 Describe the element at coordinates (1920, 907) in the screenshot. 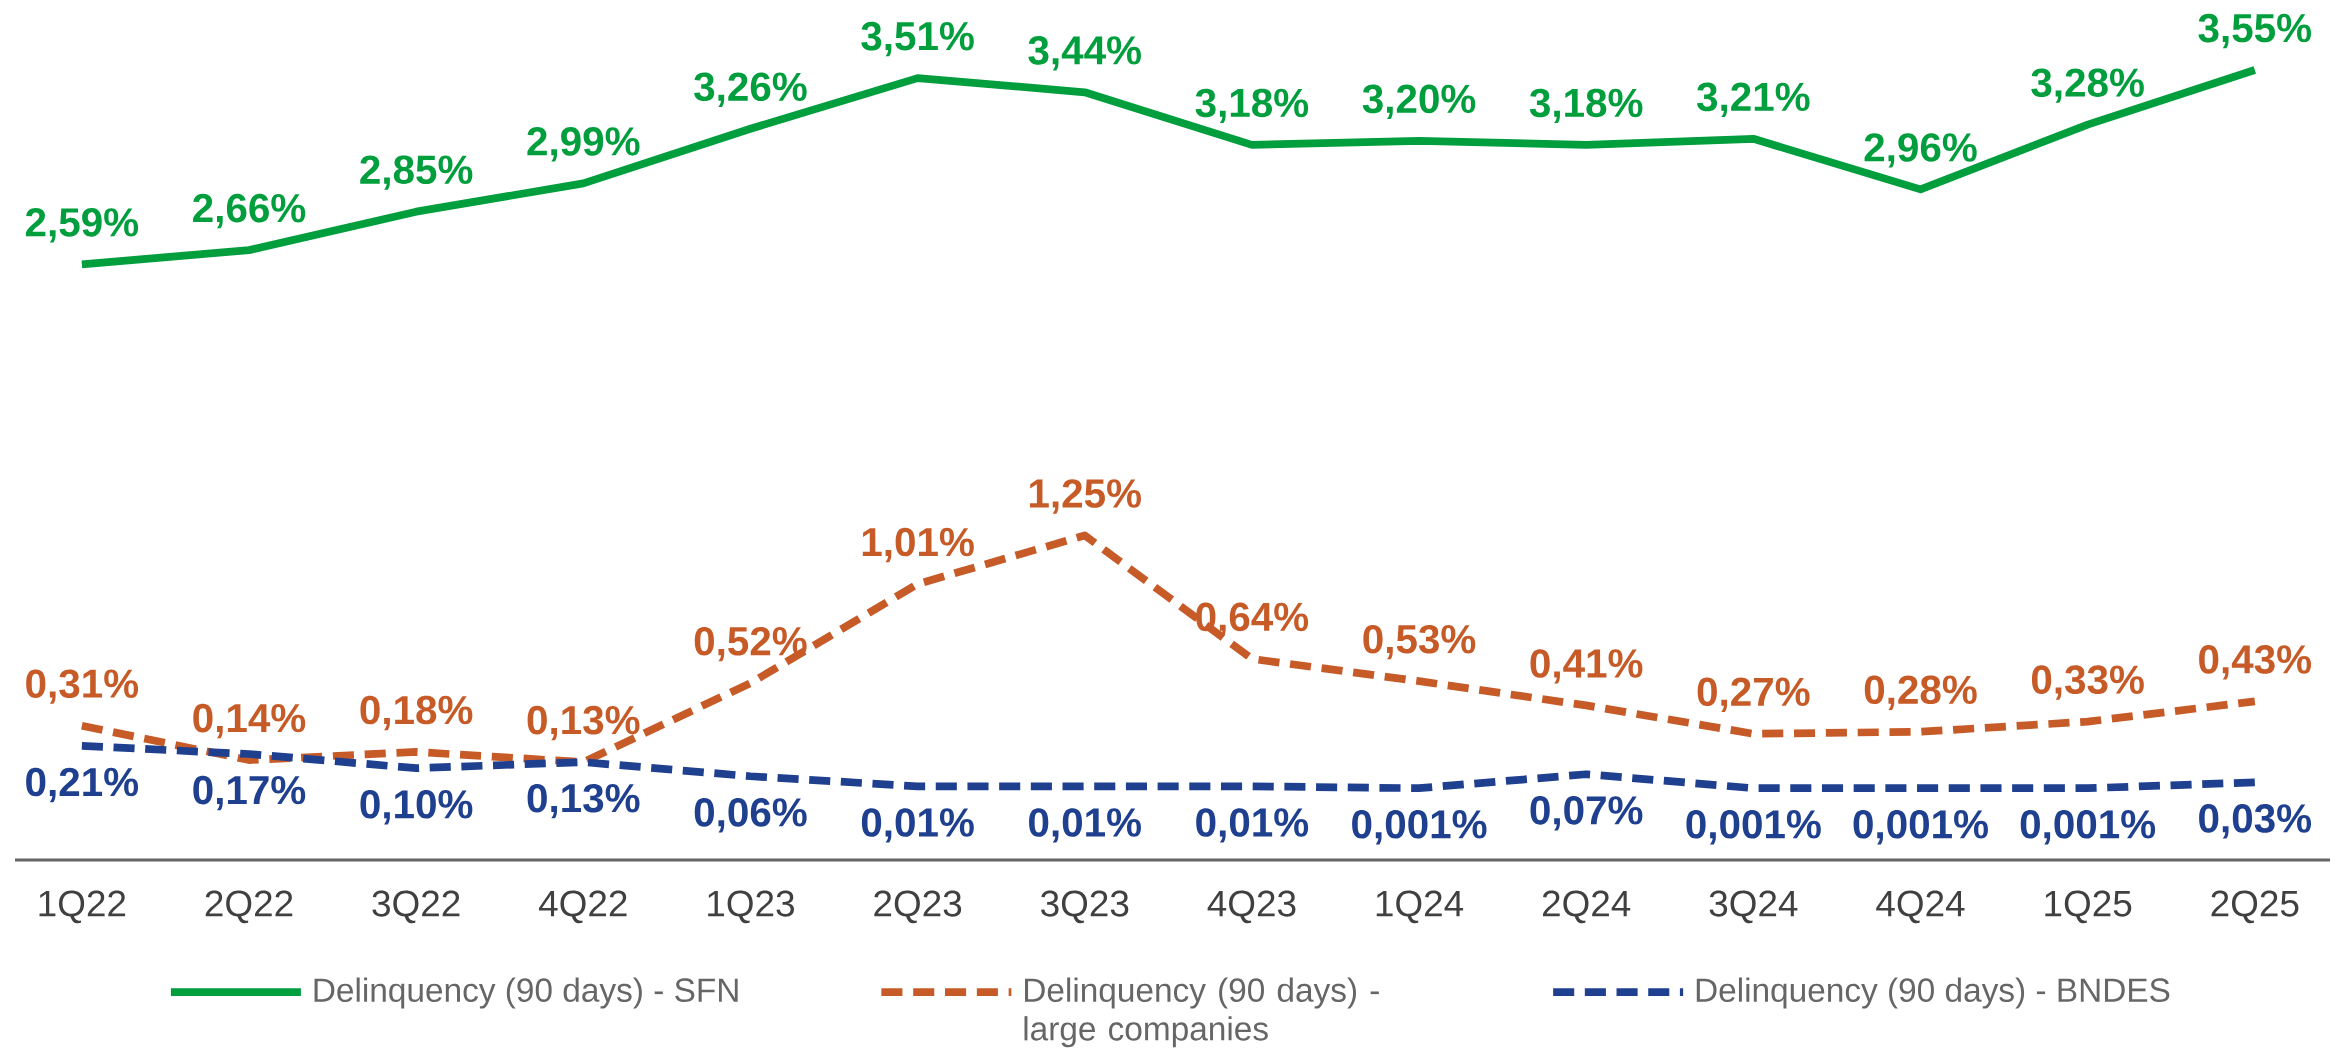

I see `x-tick-label: 4Q24` at that location.